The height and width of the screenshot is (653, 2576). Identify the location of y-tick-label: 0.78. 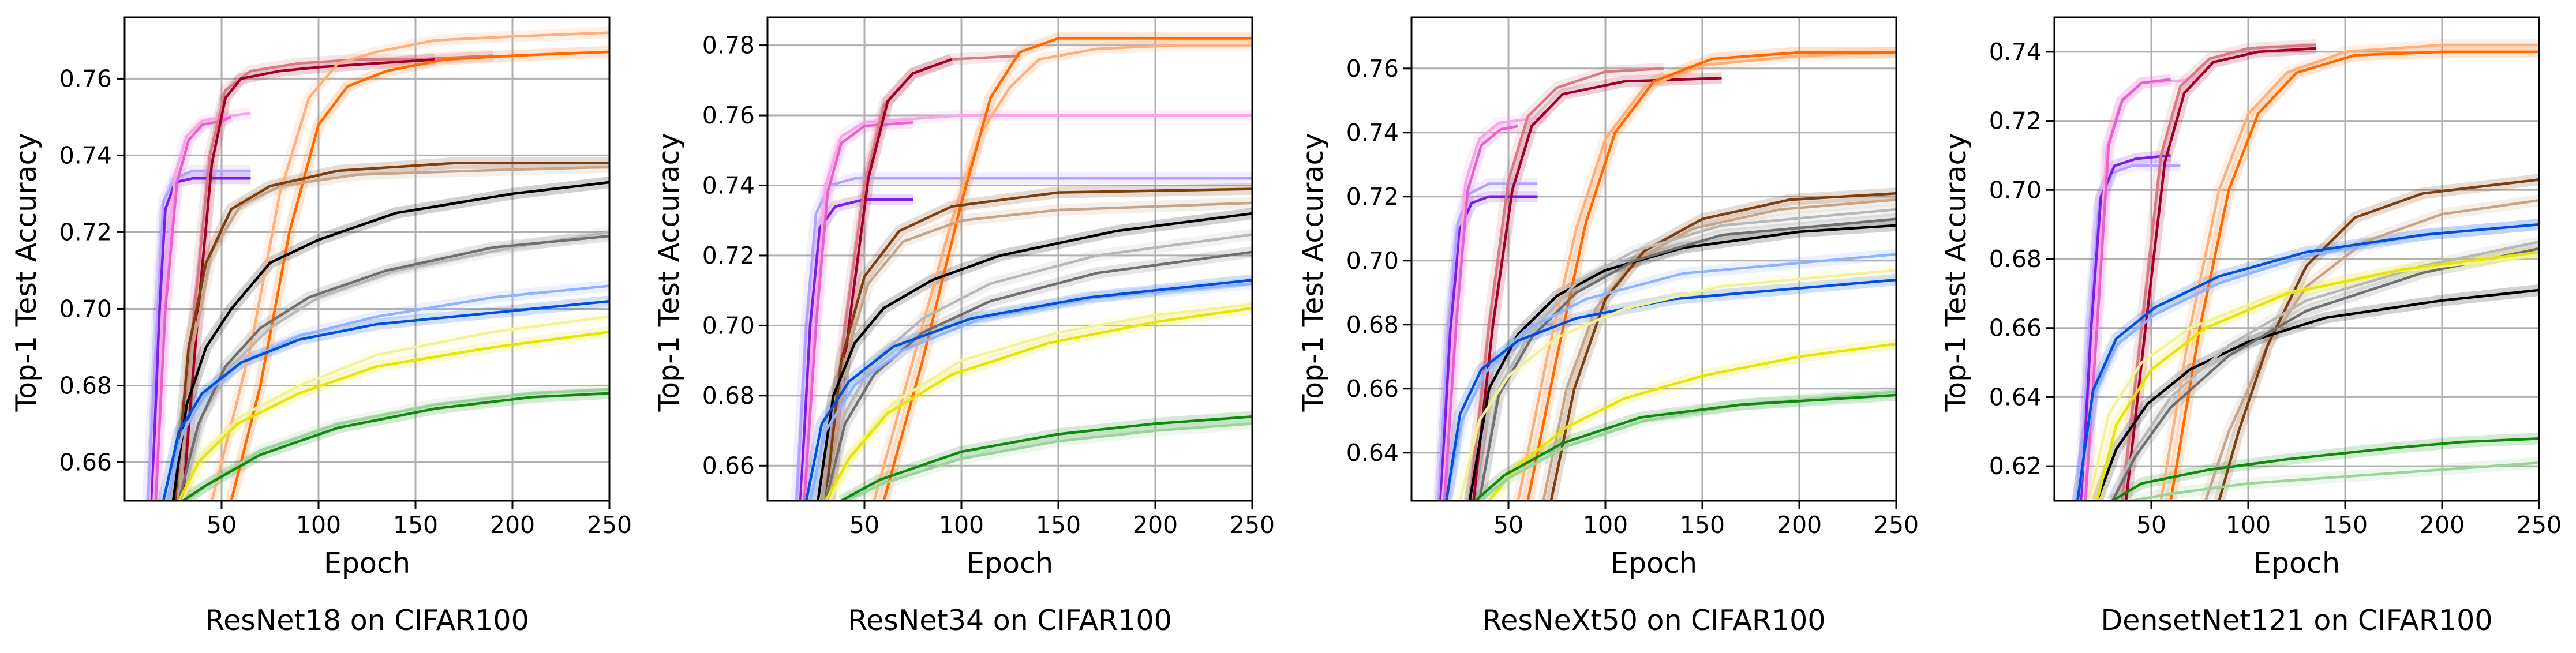
(728, 45).